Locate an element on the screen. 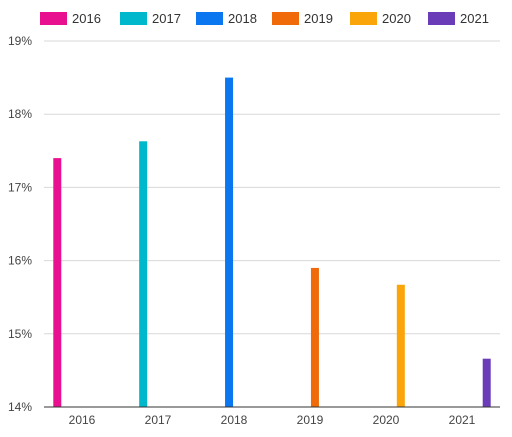 Image resolution: width=512 pixels, height=437 pixels. legend-swatch-2016 is located at coordinates (53, 18).